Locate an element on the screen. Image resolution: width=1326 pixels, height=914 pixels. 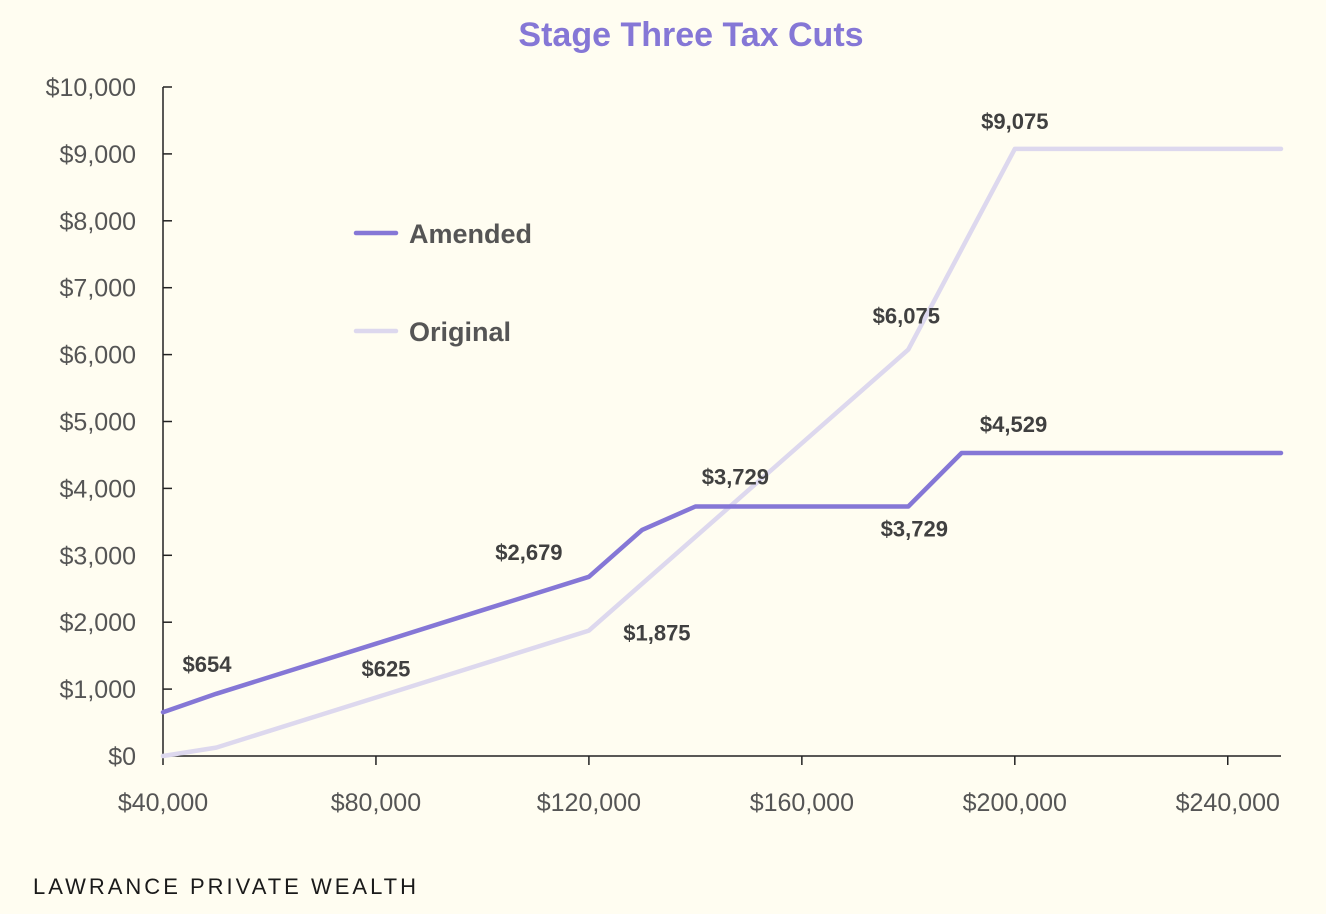
y-tick-label: $5,000 is located at coordinates (98, 423).